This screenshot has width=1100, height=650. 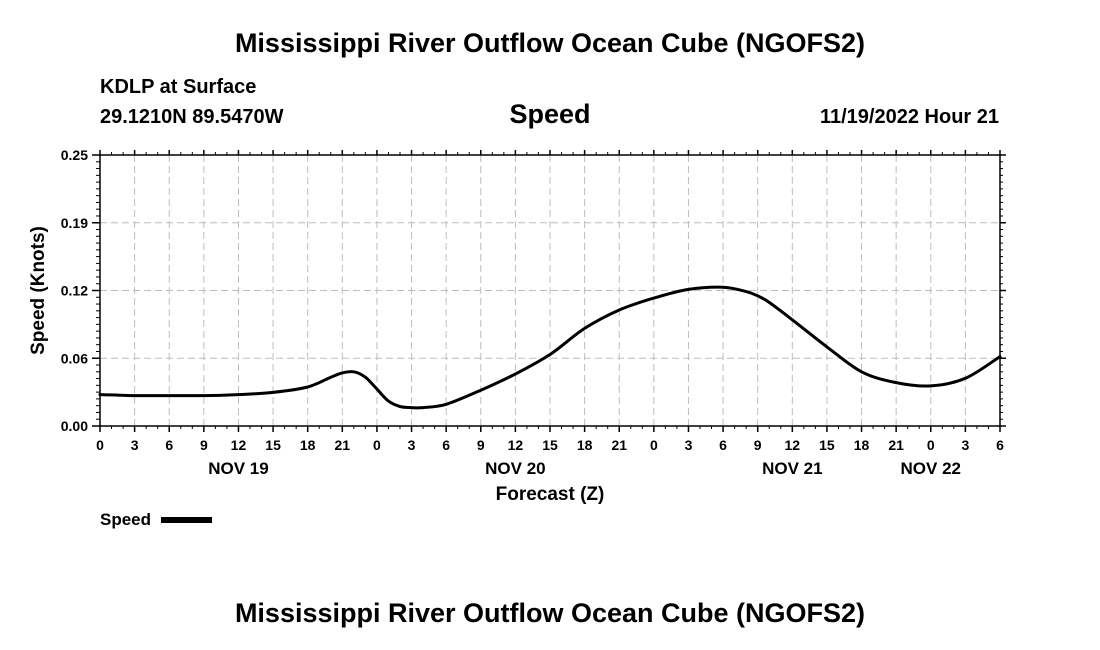 I want to click on station-label: KDLP at Surface, so click(x=178, y=87).